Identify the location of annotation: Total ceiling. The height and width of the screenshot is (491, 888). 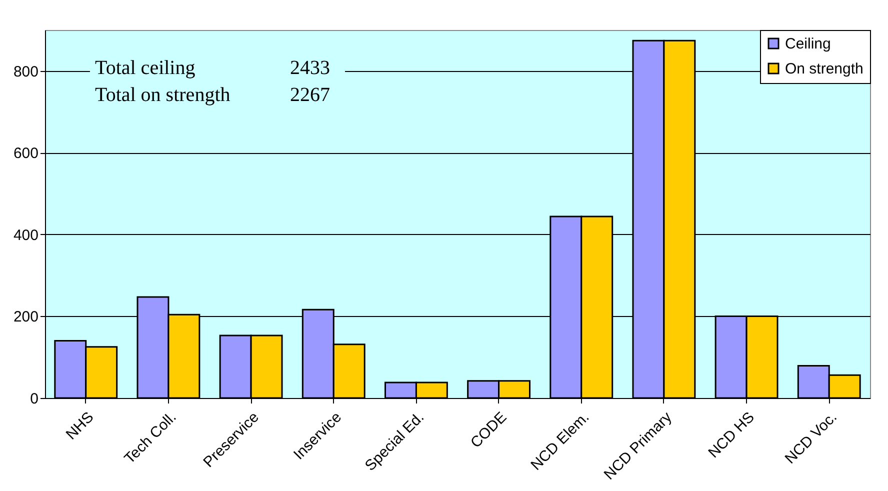
(145, 68).